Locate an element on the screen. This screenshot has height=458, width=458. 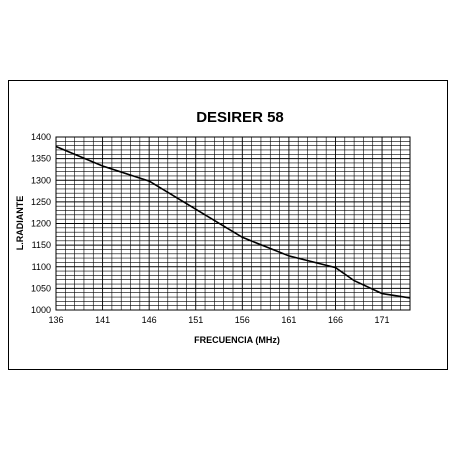
y-tick-label: 1150 is located at coordinates (41, 245).